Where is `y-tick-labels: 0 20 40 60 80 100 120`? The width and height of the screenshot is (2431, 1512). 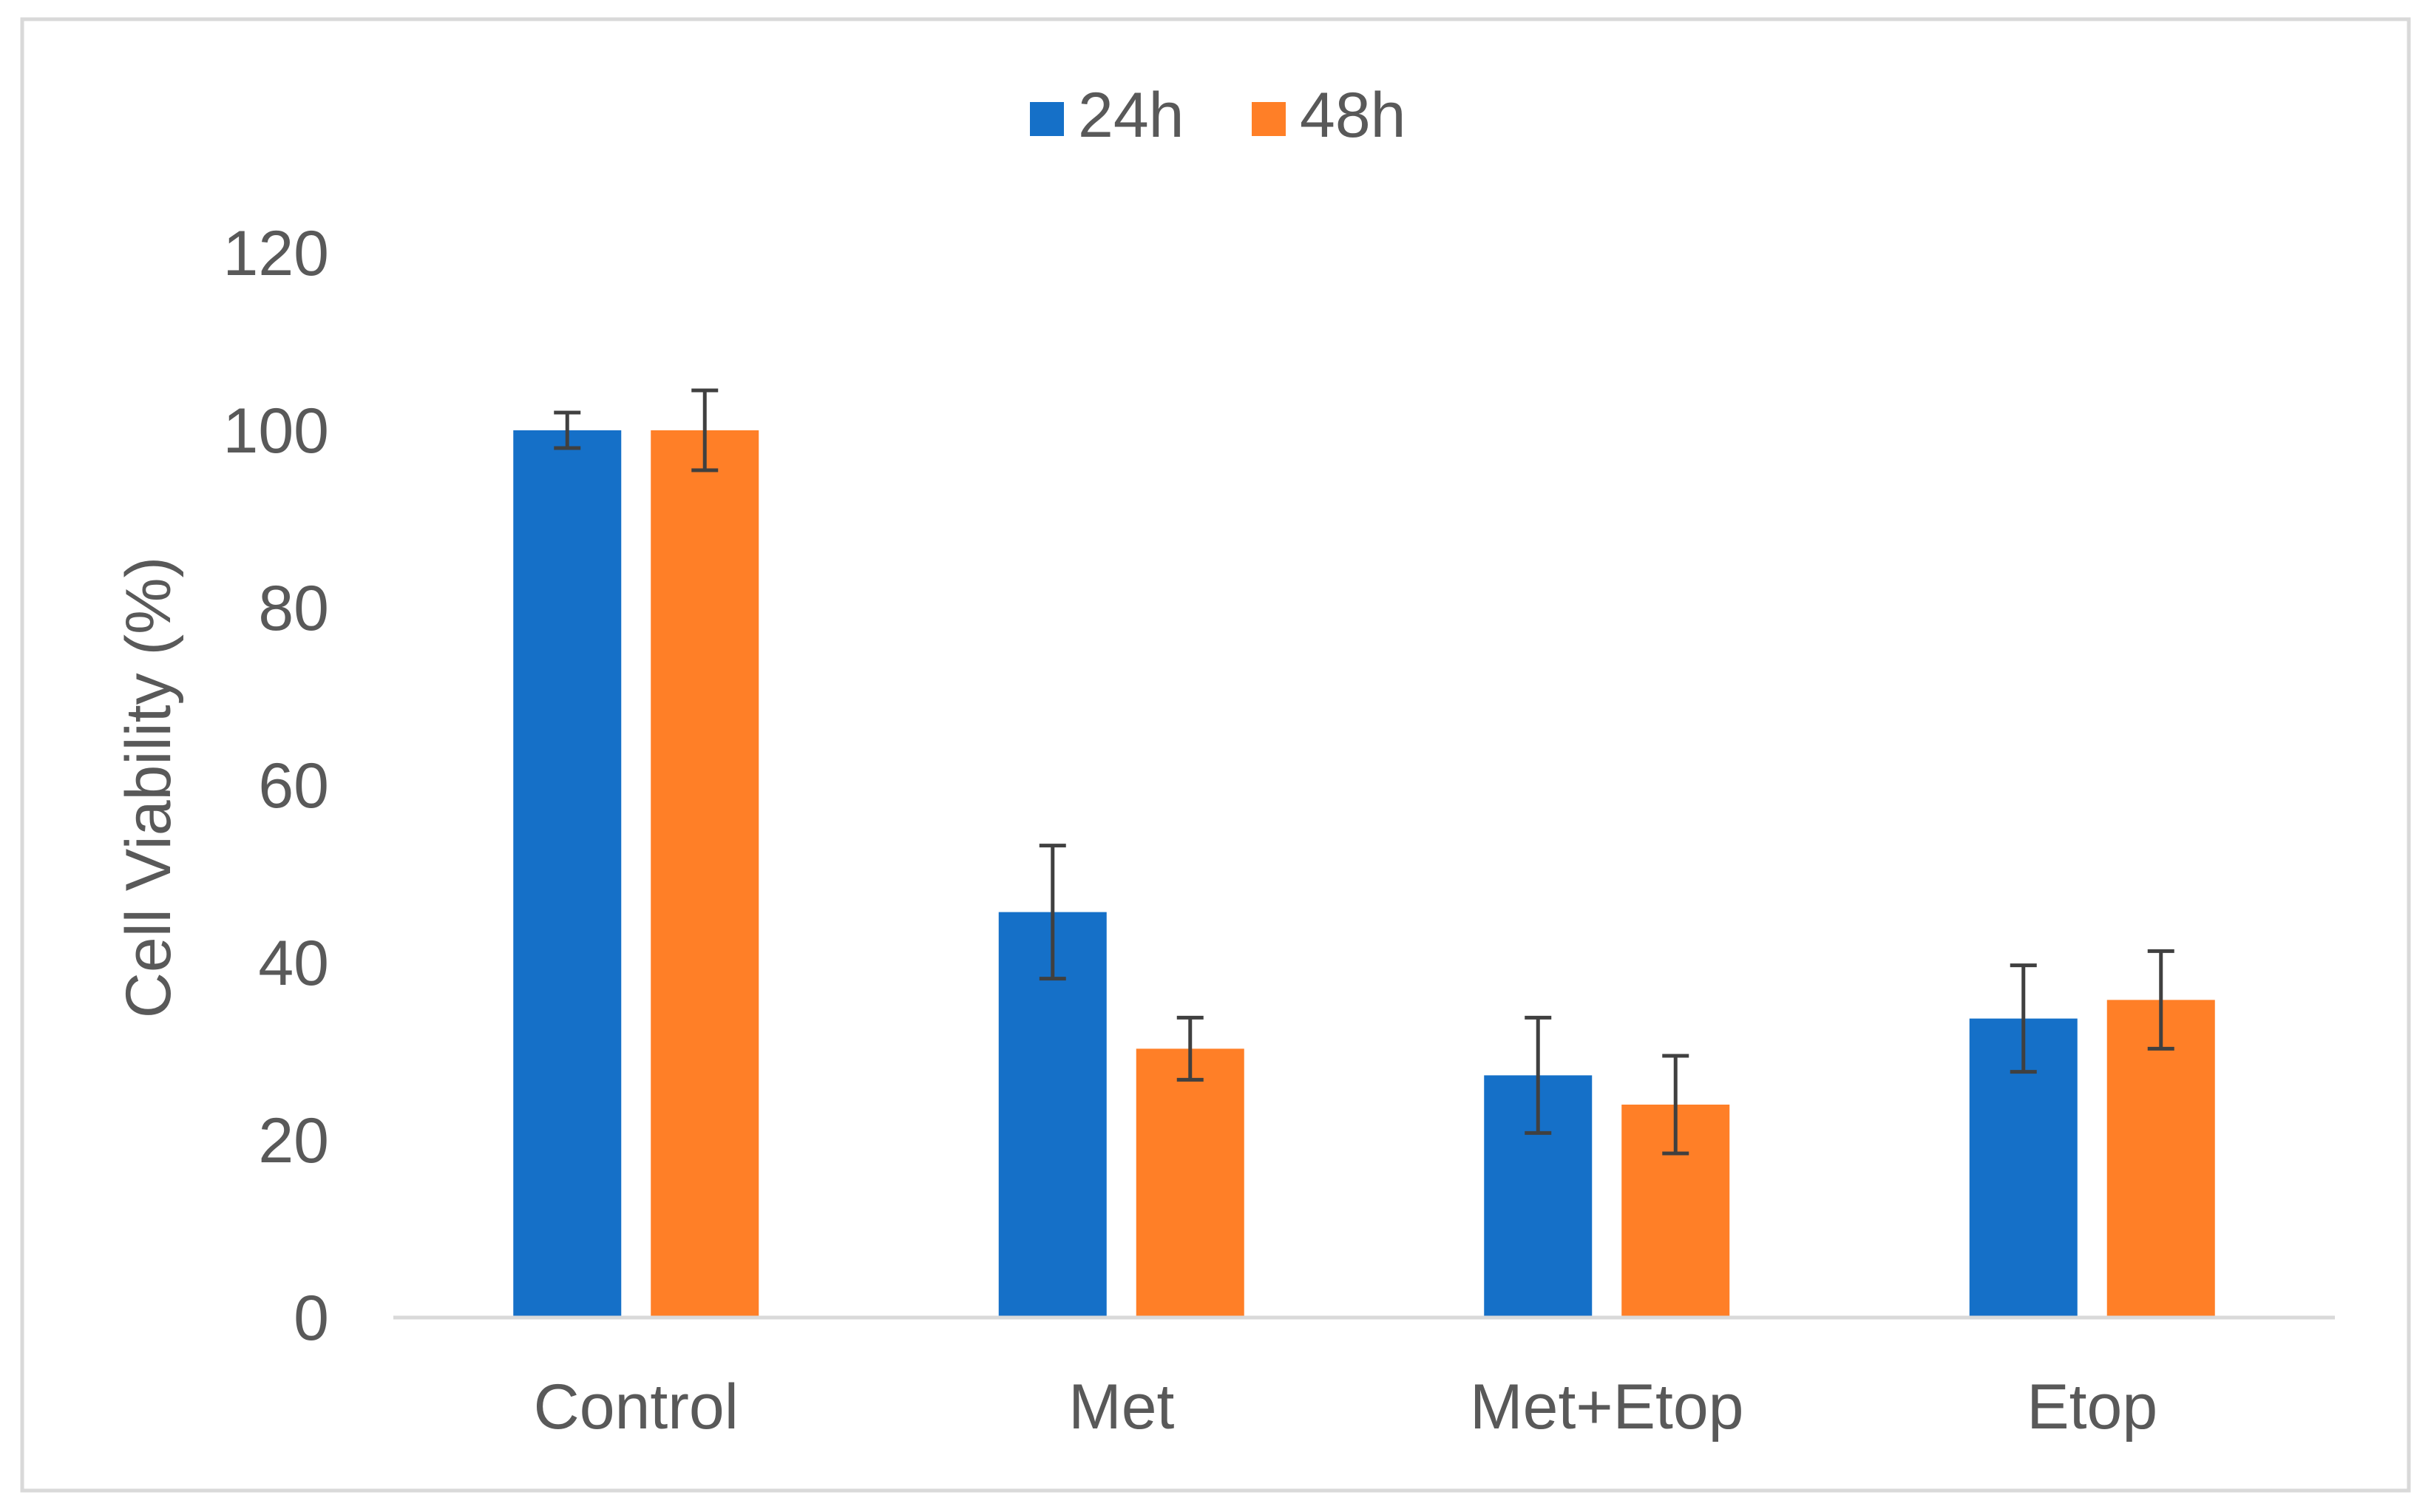
y-tick-labels: 0 20 40 60 80 100 120 is located at coordinates (276, 786).